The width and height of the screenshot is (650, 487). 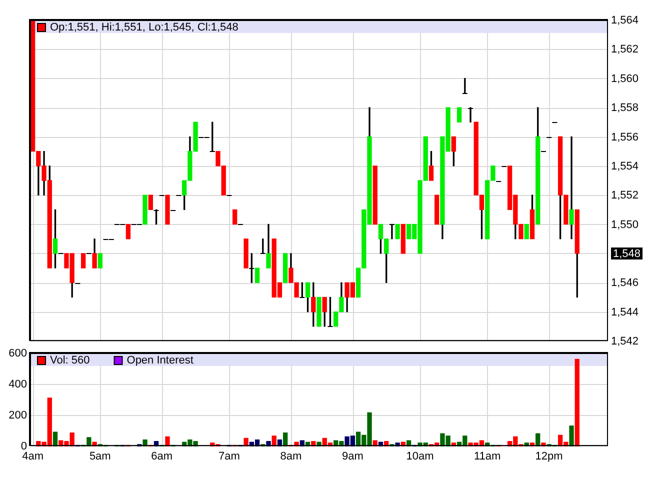 I want to click on y-tick-label: 600, so click(x=17, y=354).